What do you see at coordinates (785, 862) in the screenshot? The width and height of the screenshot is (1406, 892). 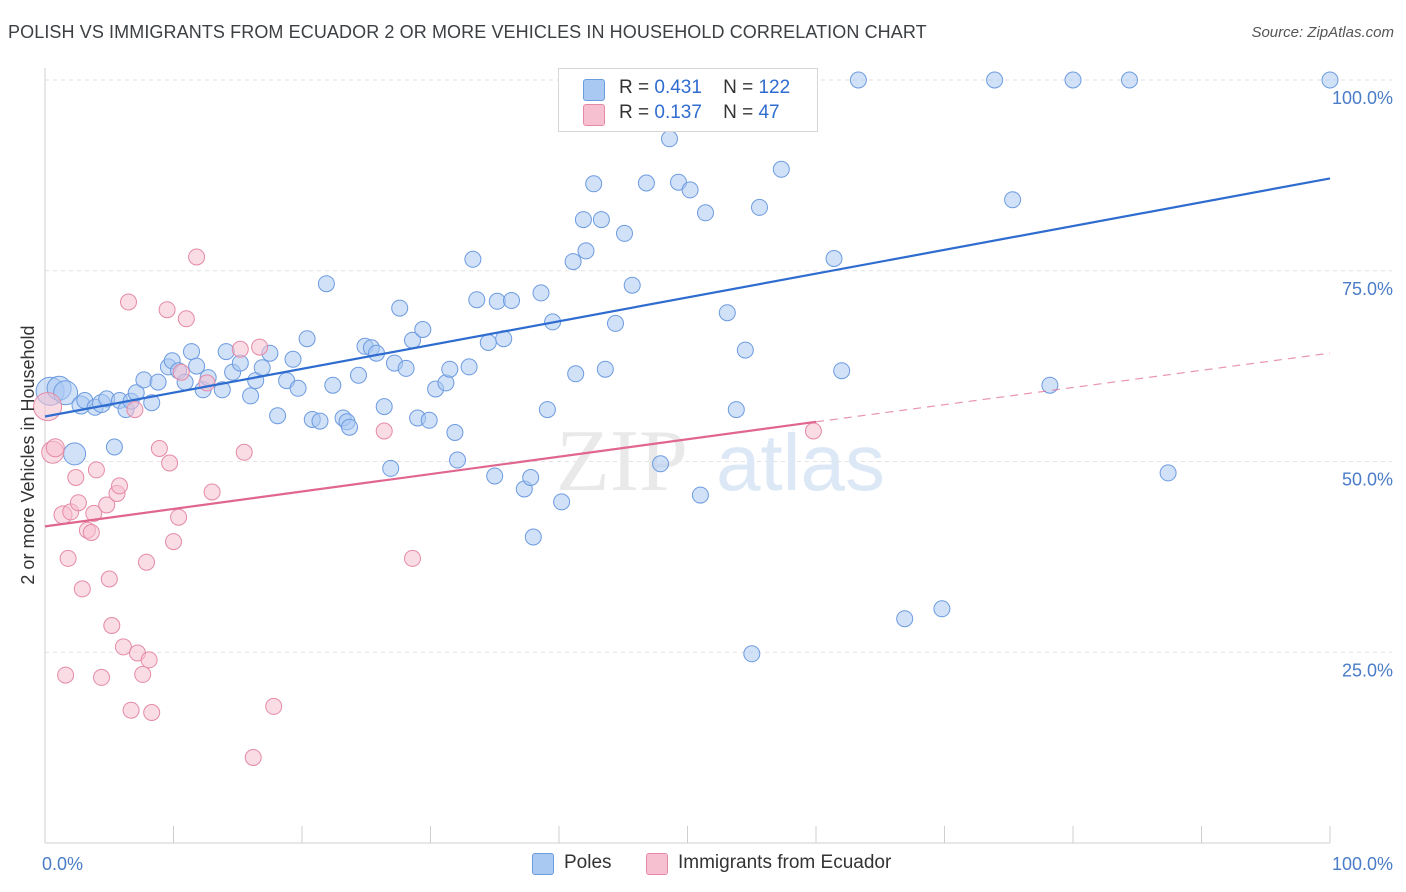 I see `bottom-legend-label-ecuador: Immigrants from Ecuador` at bounding box center [785, 862].